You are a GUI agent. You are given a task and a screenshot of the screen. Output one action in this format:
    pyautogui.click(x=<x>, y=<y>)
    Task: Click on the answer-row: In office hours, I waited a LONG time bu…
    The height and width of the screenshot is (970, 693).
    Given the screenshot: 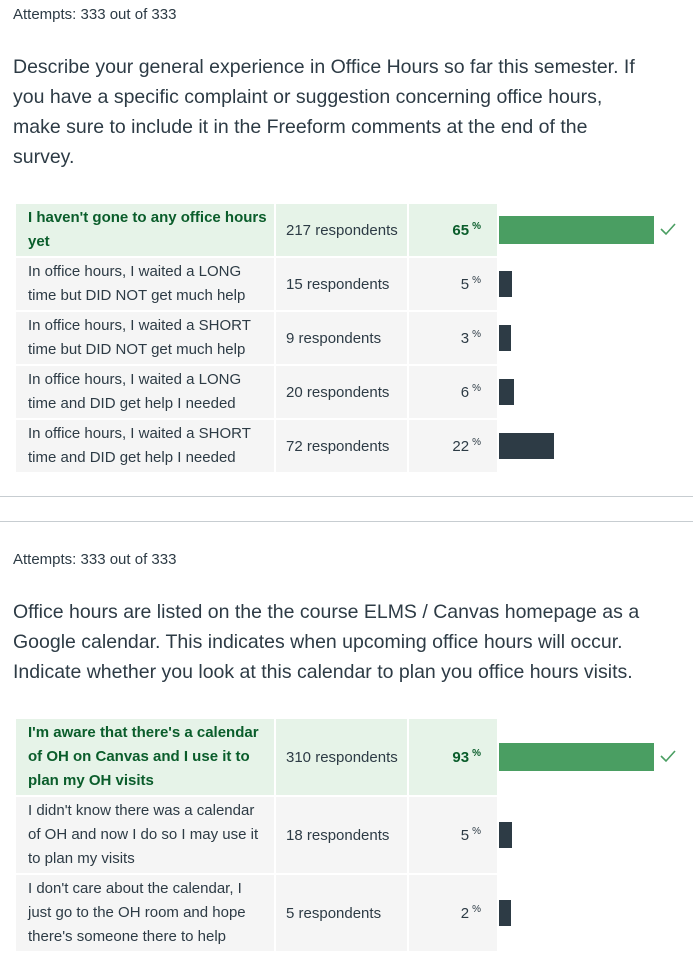 What is the action you would take?
    pyautogui.click(x=342, y=284)
    